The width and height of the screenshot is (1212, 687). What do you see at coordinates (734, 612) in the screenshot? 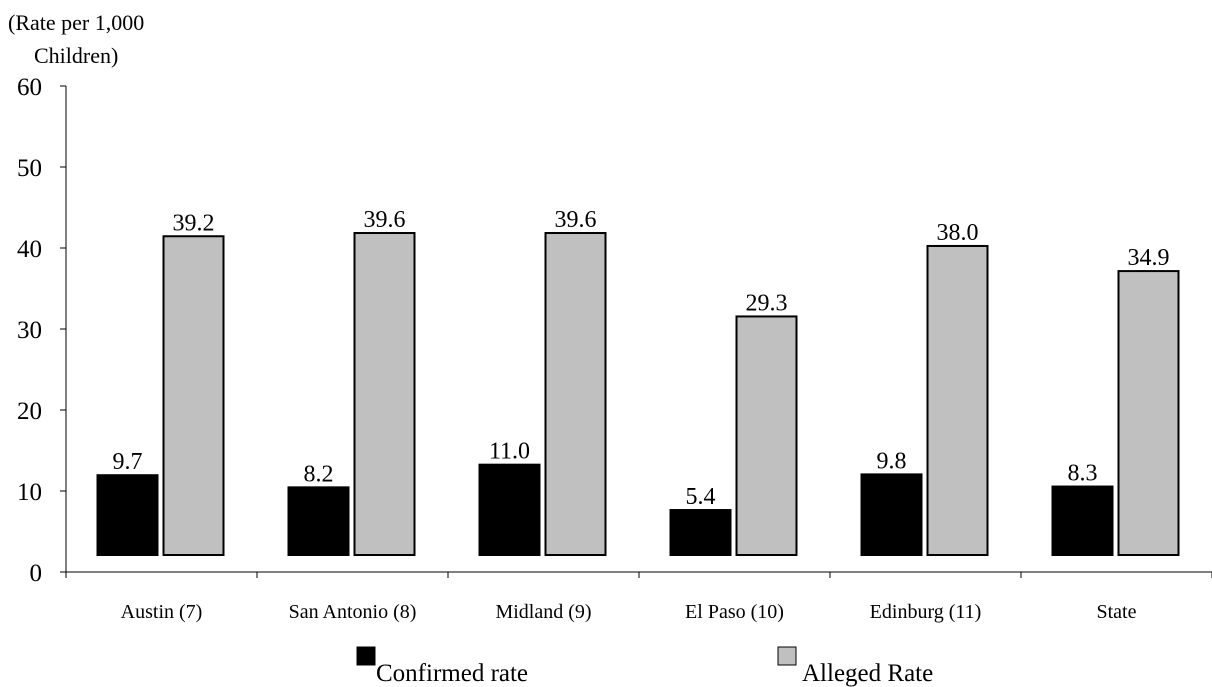
I see `x-category-label: El Paso (10)` at bounding box center [734, 612].